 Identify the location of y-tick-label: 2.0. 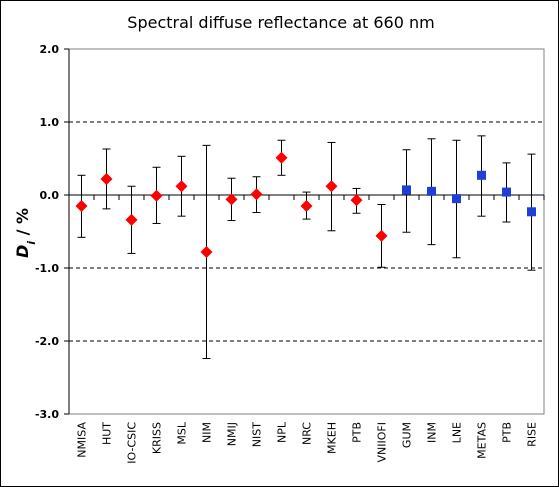
(50, 49).